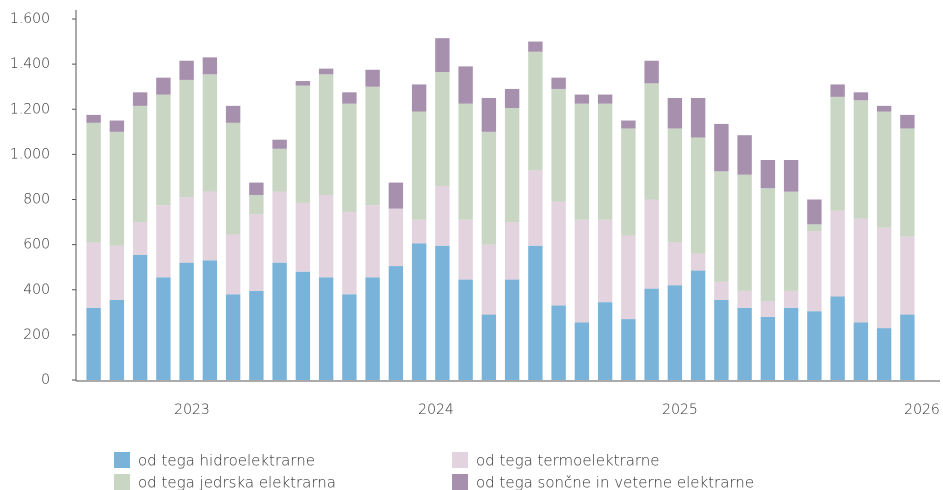  Describe the element at coordinates (45, 380) in the screenshot. I see `y-tick-label: 0` at that location.